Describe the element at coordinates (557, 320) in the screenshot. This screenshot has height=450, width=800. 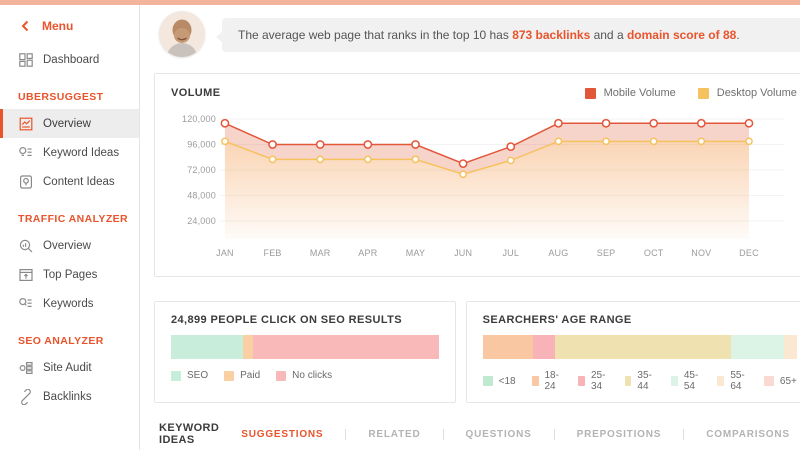
I see `age-range-title: SEARCHERS' AGE RANGE` at that location.